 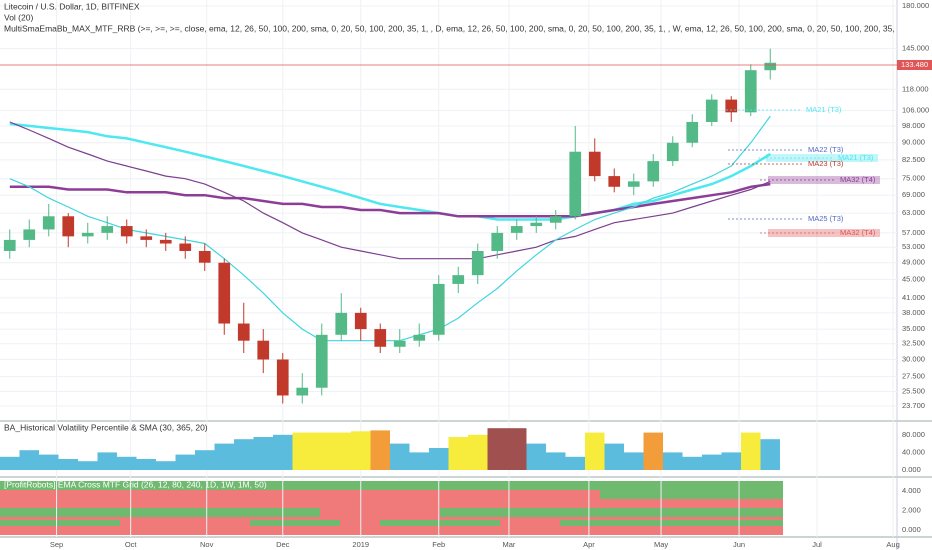 I want to click on annotation: MA23 (T3), so click(x=826, y=163).